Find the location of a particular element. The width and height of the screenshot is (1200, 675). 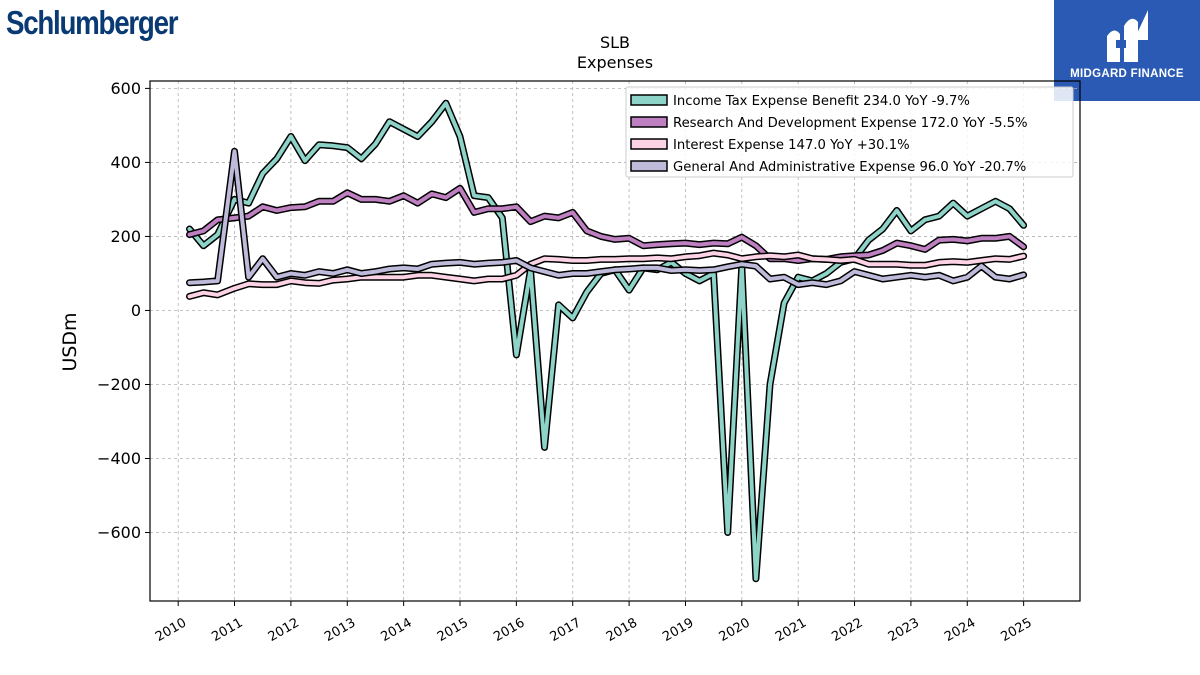

legend-label: Interest Expense 147.0 YoY +30.1% is located at coordinates (791, 145).